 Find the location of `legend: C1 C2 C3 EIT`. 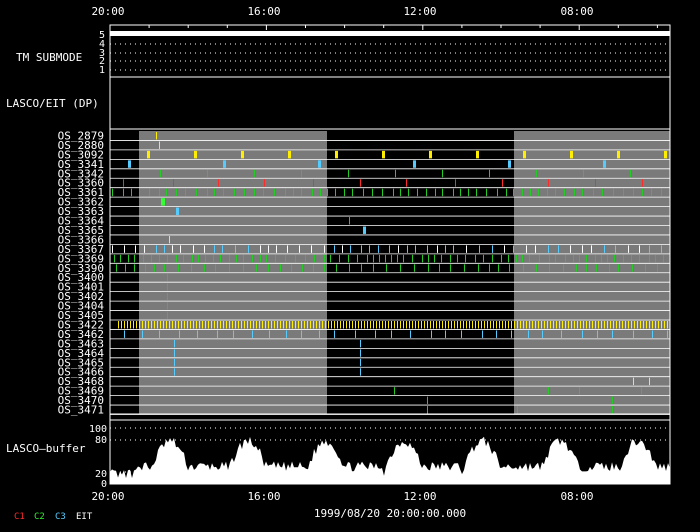

legend: C1 C2 C3 EIT is located at coordinates (53, 517).